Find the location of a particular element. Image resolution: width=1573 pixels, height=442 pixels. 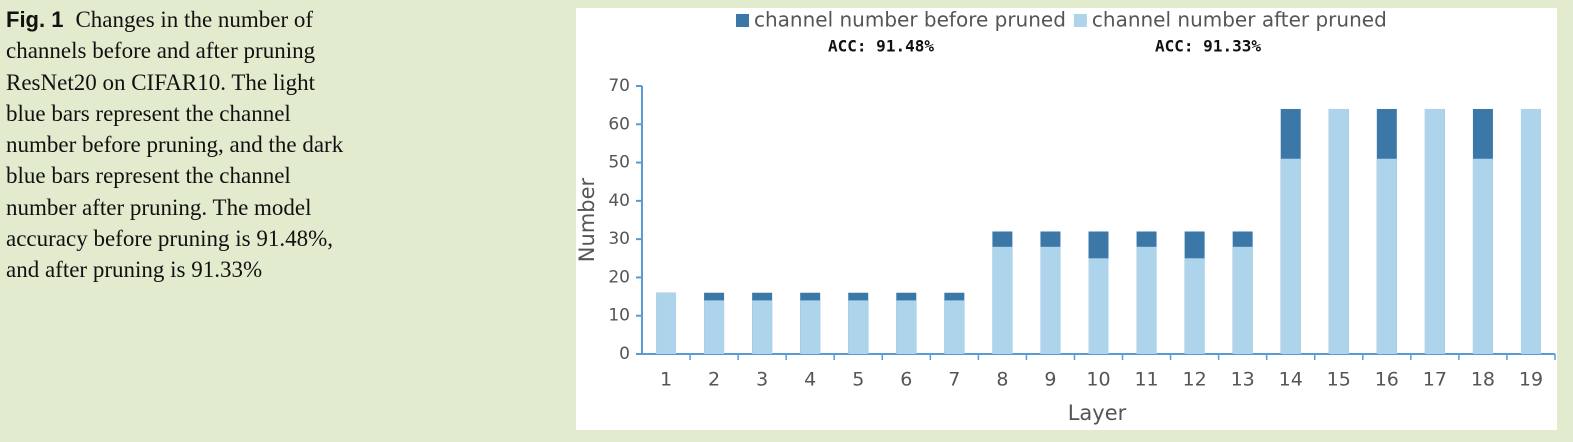

y-tick-label: 20 is located at coordinates (619, 277).